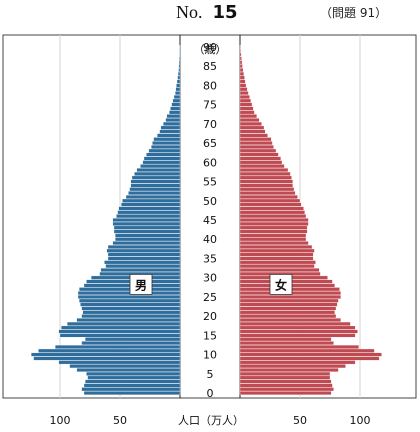 The height and width of the screenshot is (432, 420). Describe the element at coordinates (210, 220) in the screenshot. I see `age-tick-label: 45` at that location.